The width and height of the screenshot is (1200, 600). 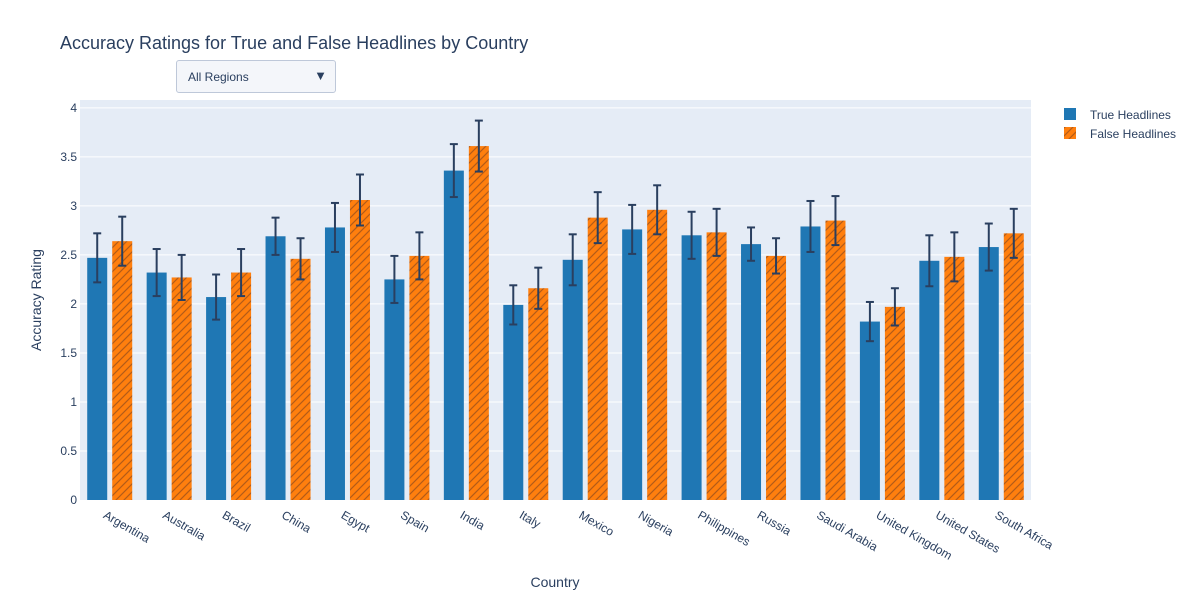 I want to click on y-tick-label: 1, so click(x=73, y=402).